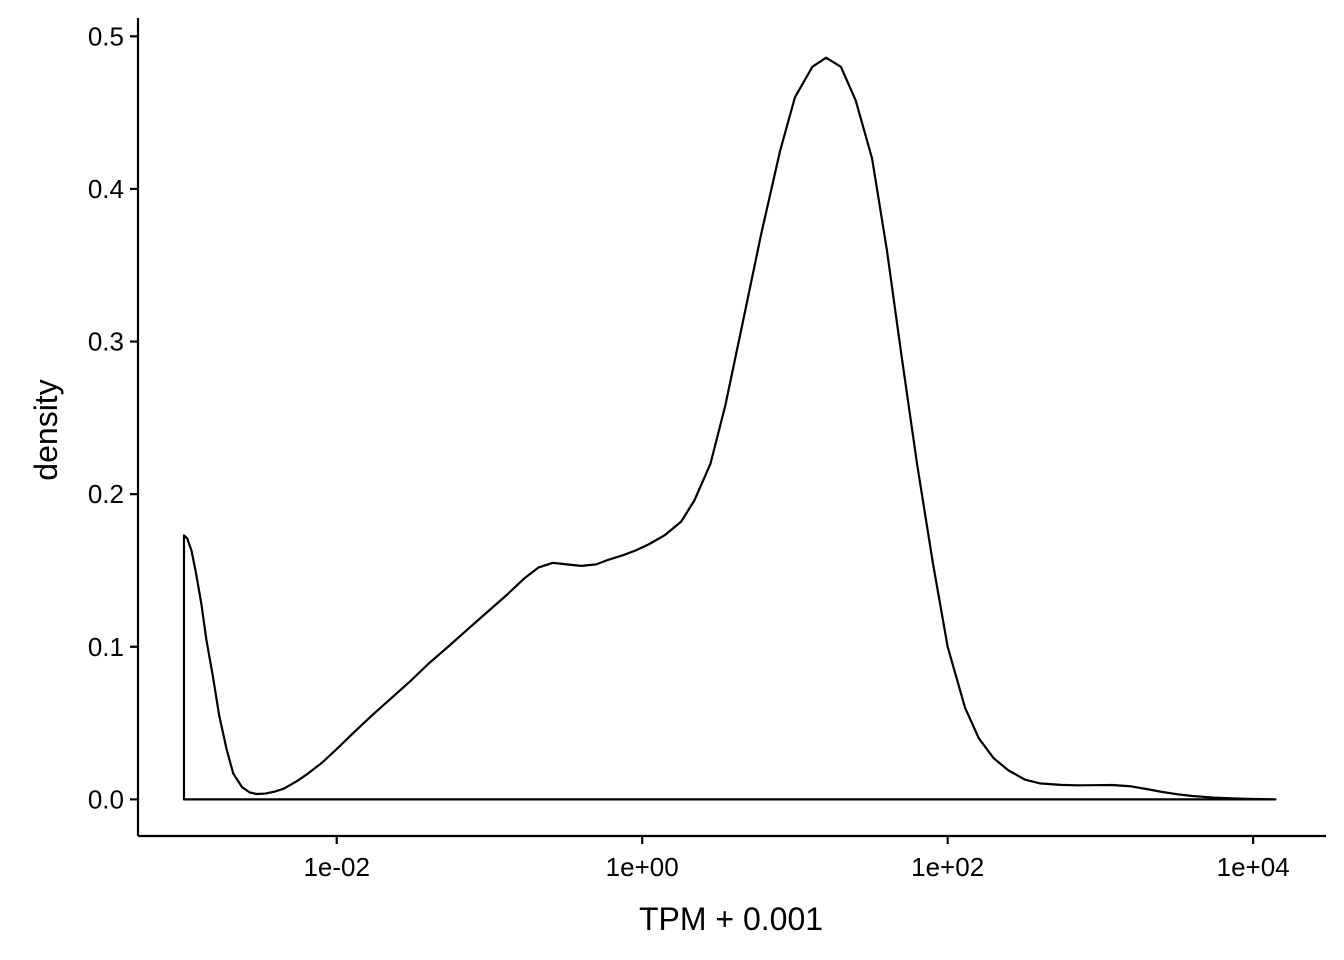 The image size is (1344, 960). Describe the element at coordinates (336, 867) in the screenshot. I see `x-tick-label: 1e-02` at that location.